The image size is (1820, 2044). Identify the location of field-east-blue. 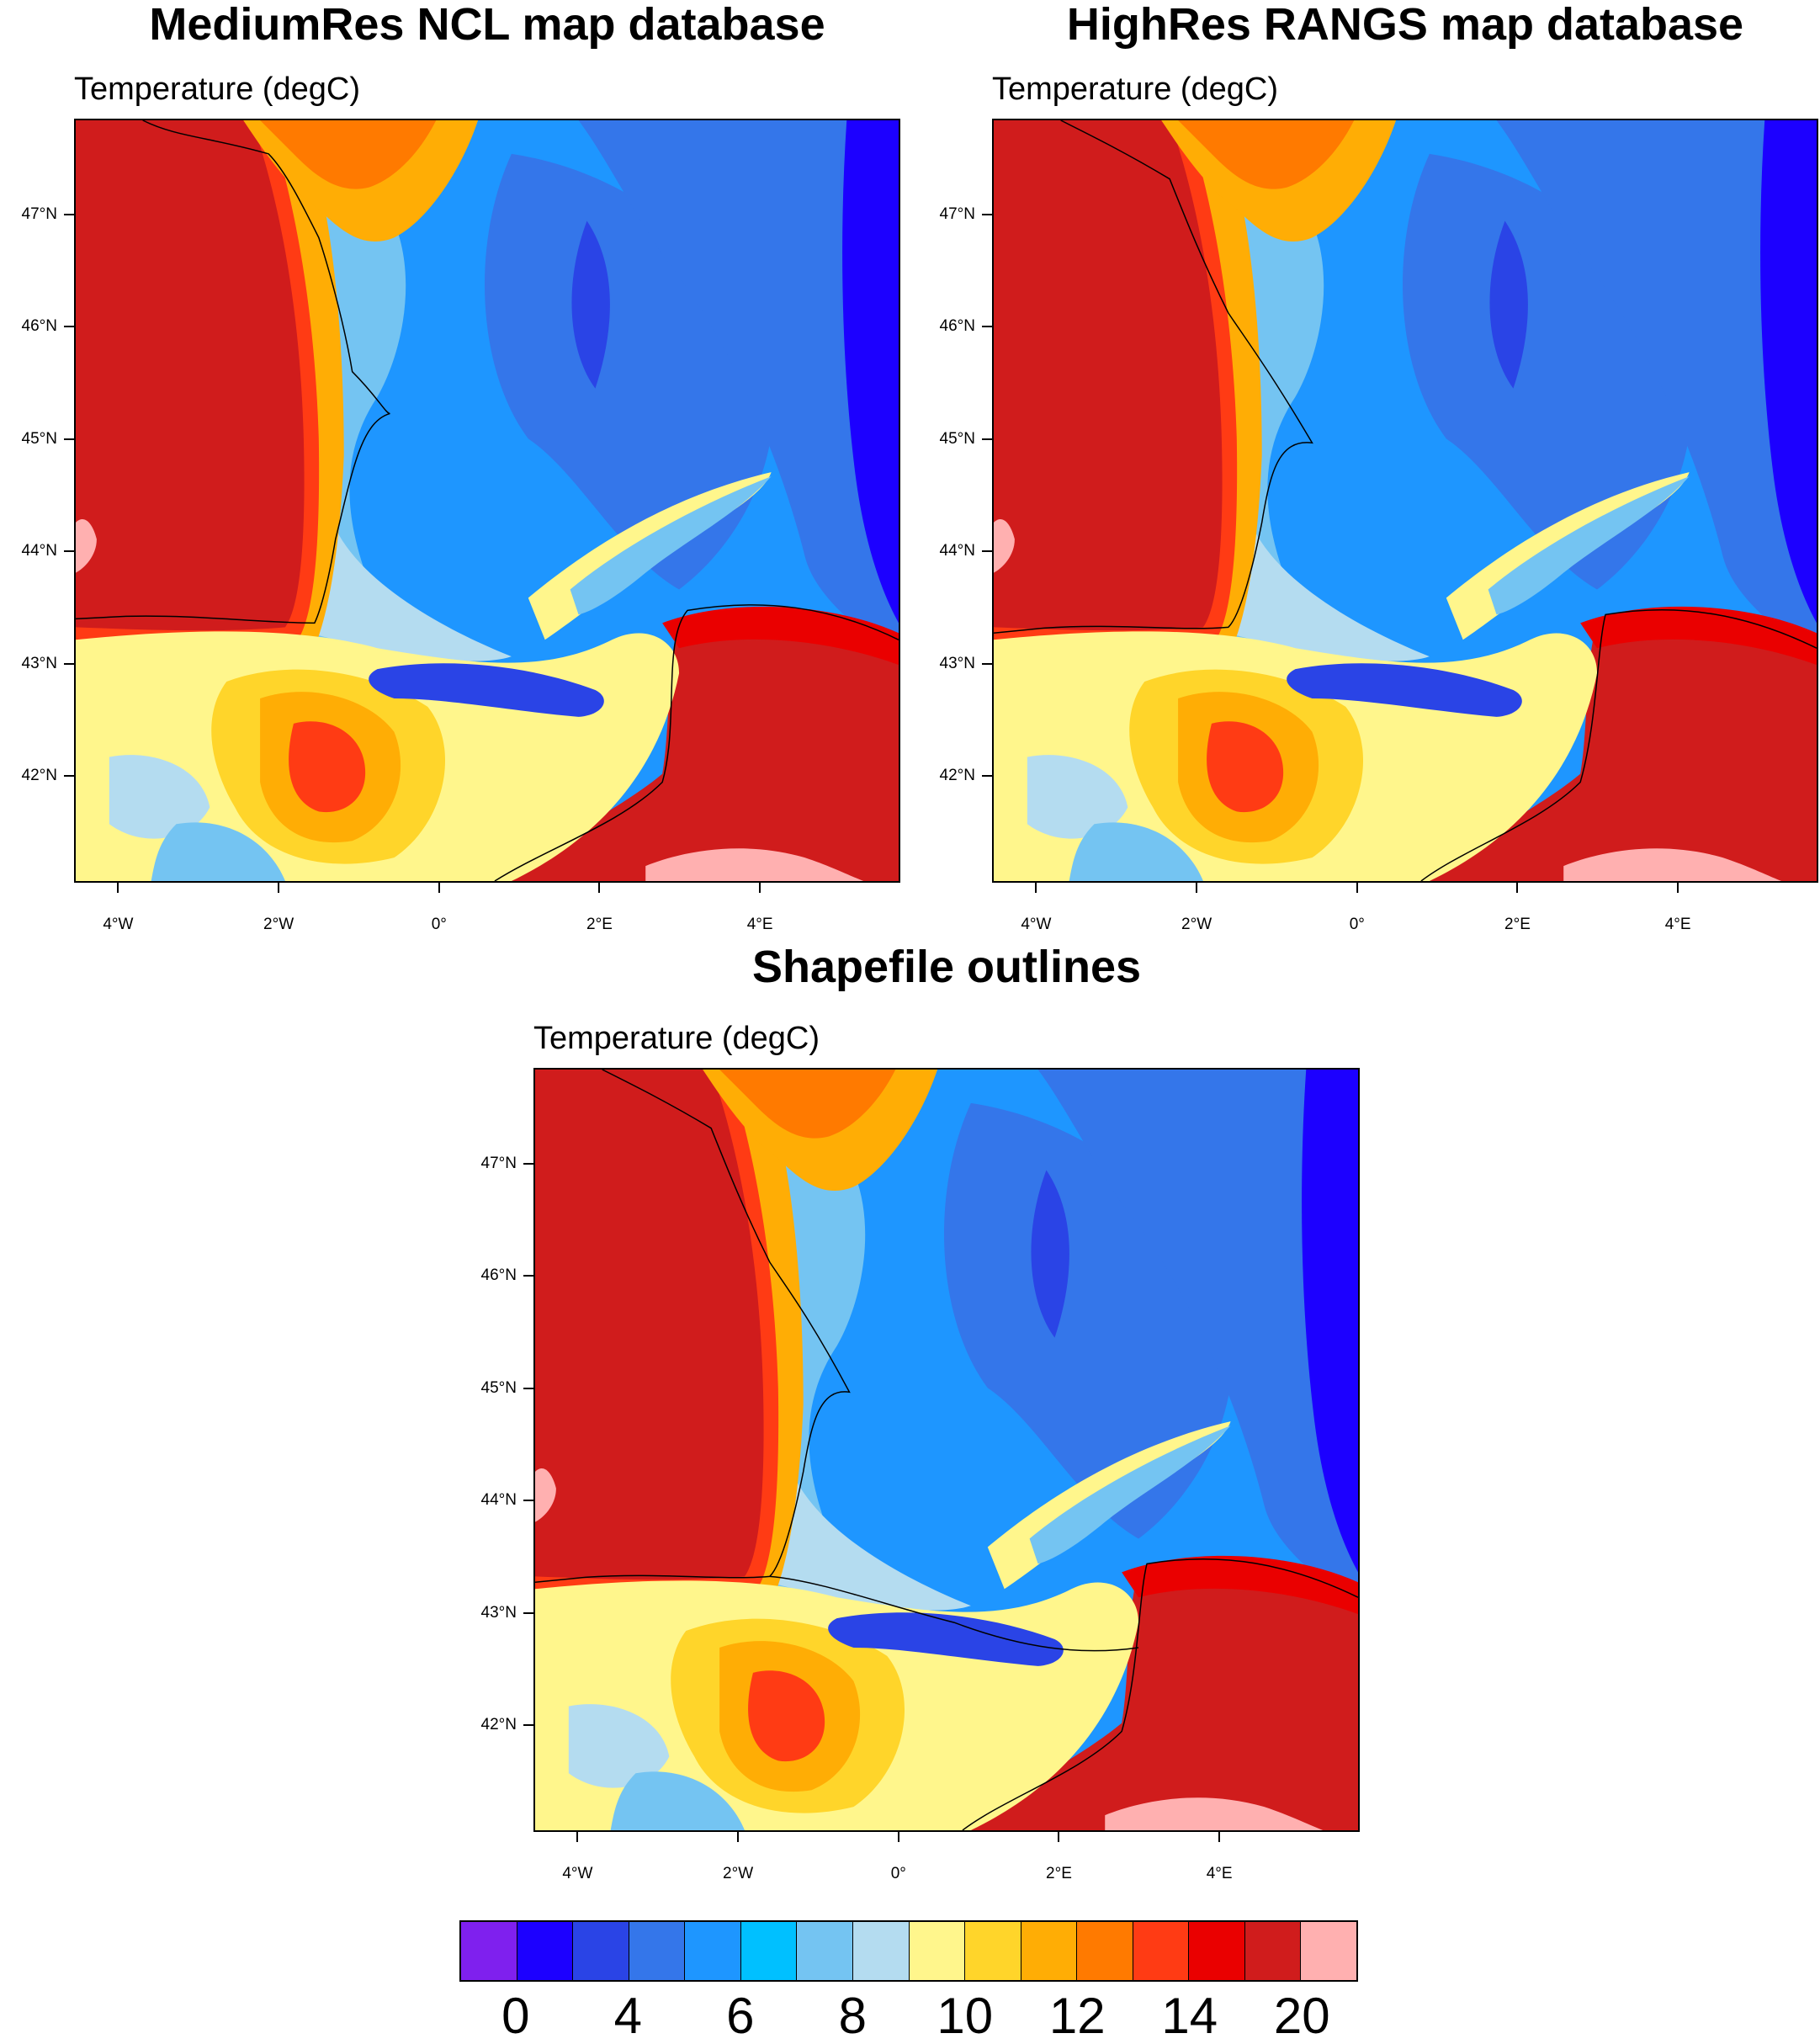
(1197, 1338).